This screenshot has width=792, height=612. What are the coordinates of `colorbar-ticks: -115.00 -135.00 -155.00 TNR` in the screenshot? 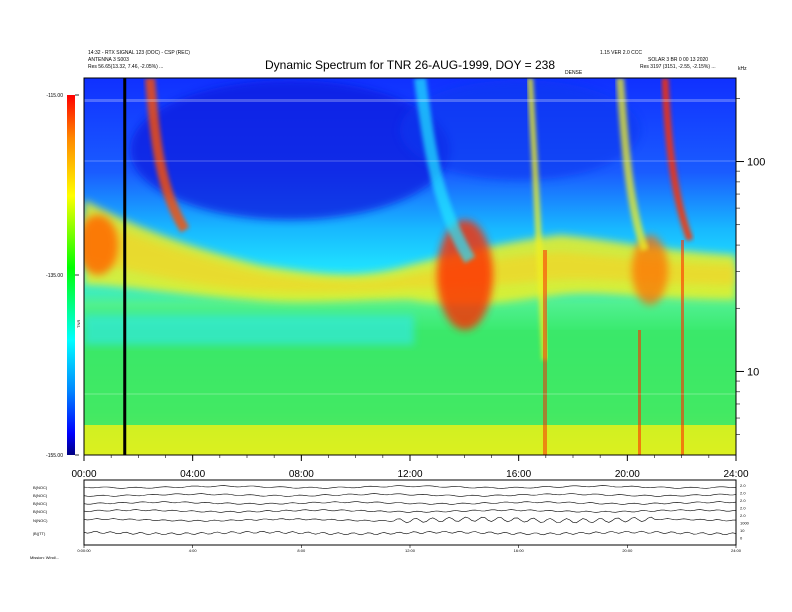 It's located at (63, 276).